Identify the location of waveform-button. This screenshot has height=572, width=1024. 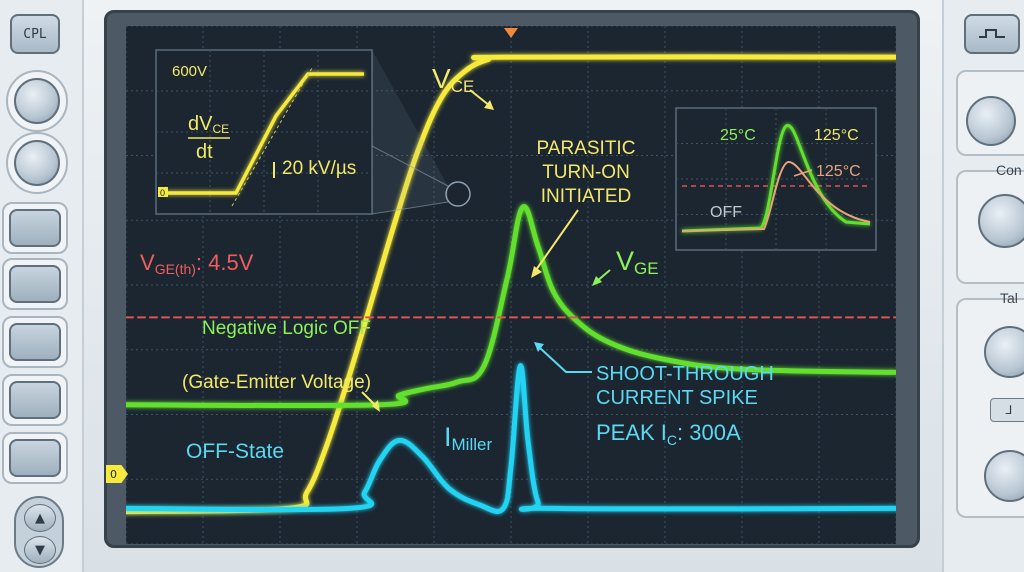
(992, 34).